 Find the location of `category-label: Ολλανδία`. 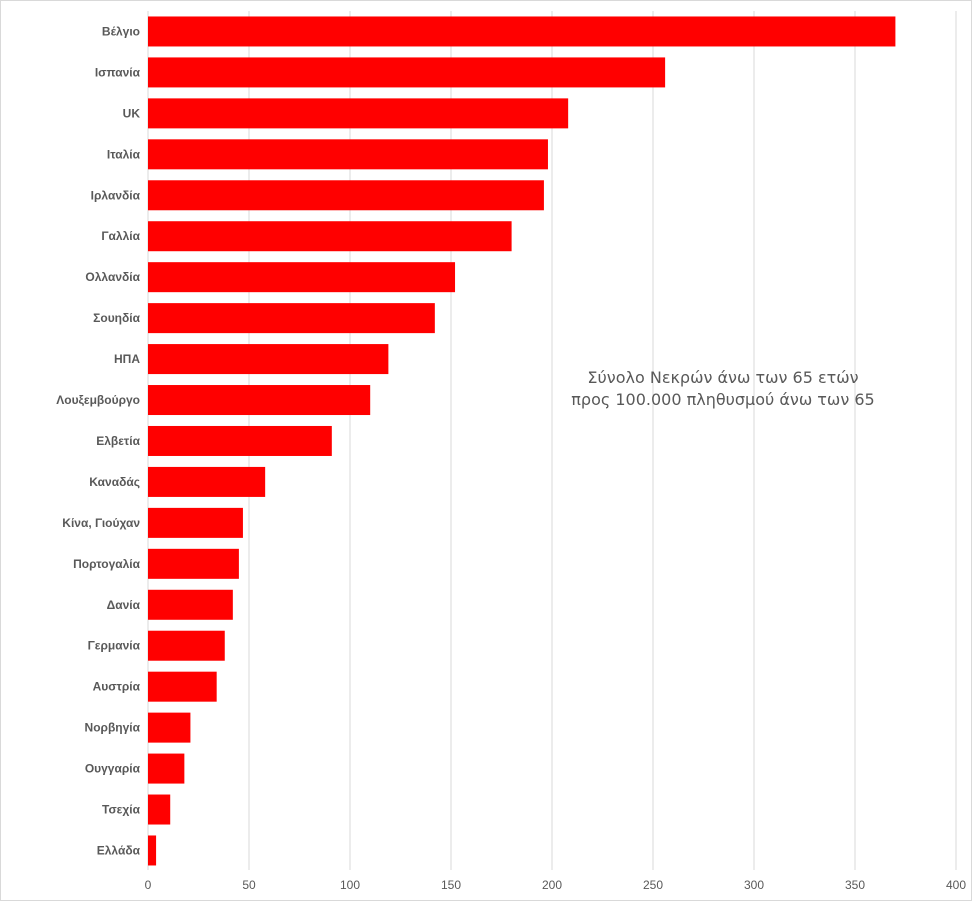

category-label: Ολλανδία is located at coordinates (112, 277).